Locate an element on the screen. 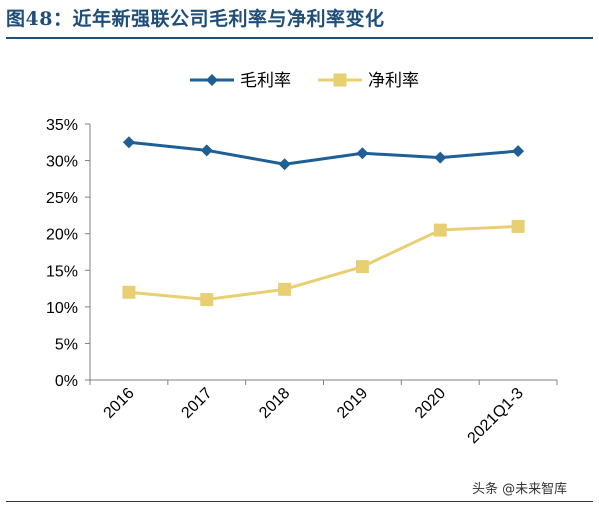 This screenshot has width=599, height=510. y-tick-label: 35% is located at coordinates (62, 125).